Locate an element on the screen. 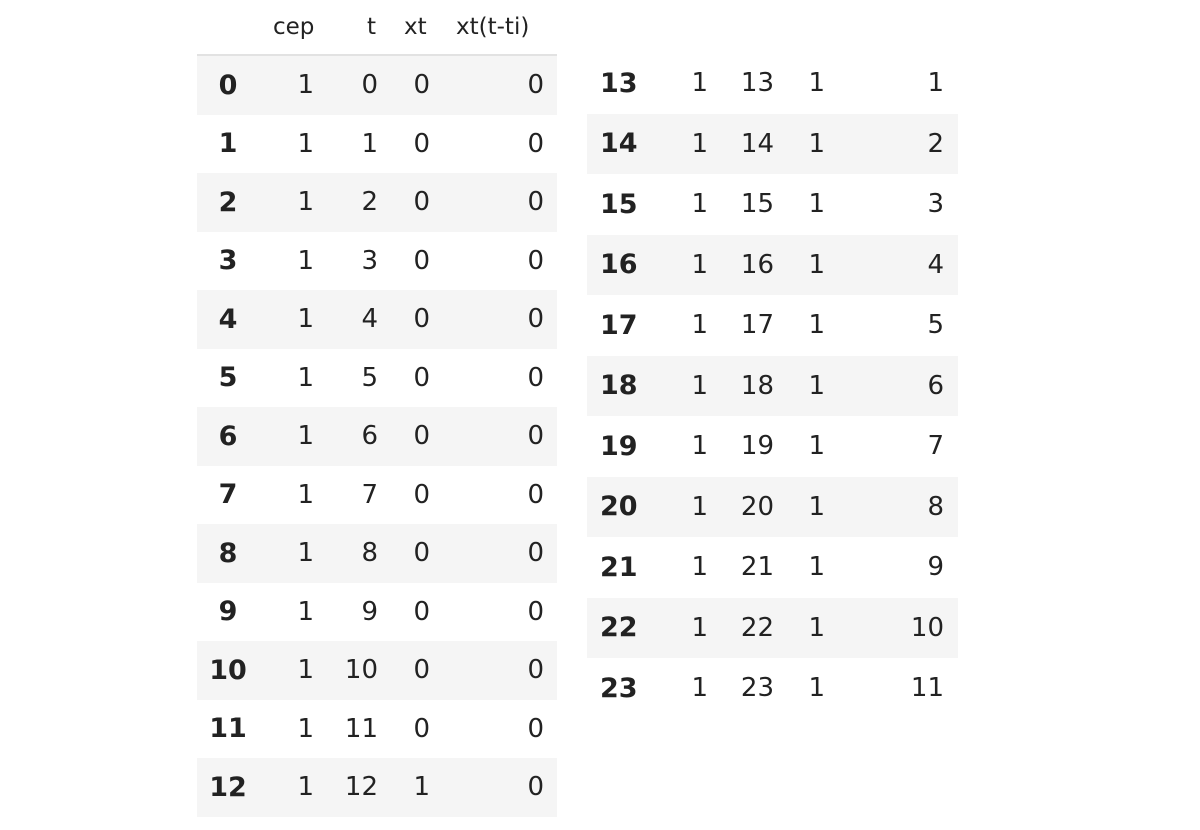  row-index: 22 is located at coordinates (619, 628).